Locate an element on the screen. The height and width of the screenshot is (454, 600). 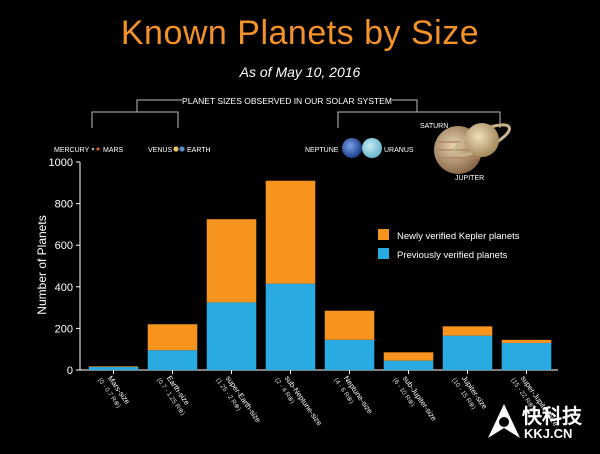
neptune-label: NEPTUNE is located at coordinates (322, 150).